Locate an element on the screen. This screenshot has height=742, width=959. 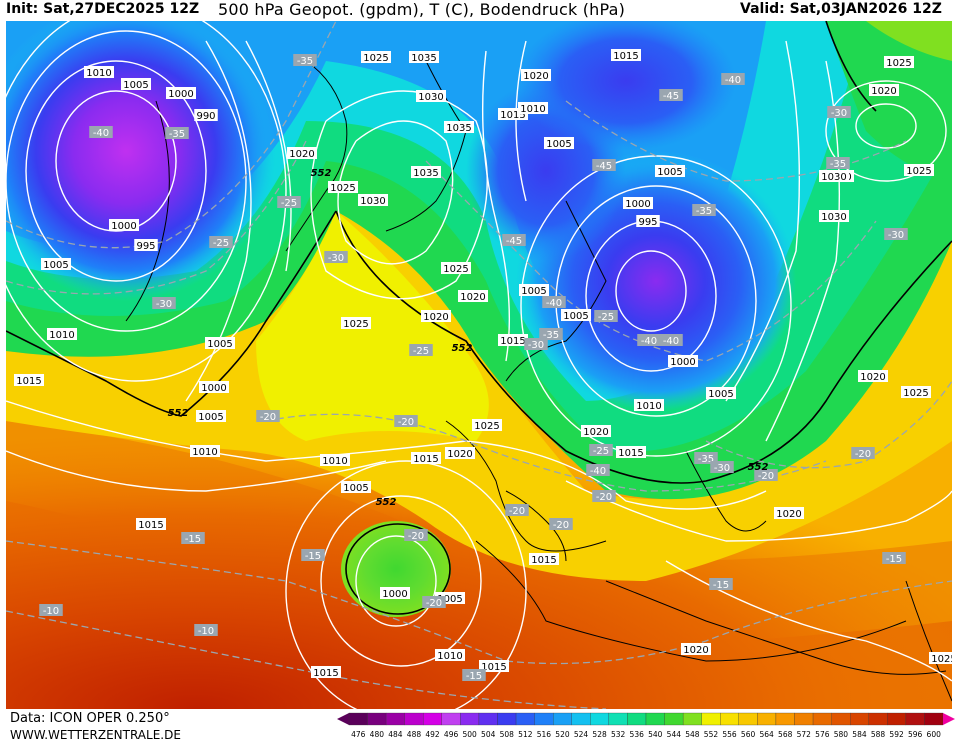
data-source: Data: ICON OPER 0.250° is located at coordinates (90, 718).